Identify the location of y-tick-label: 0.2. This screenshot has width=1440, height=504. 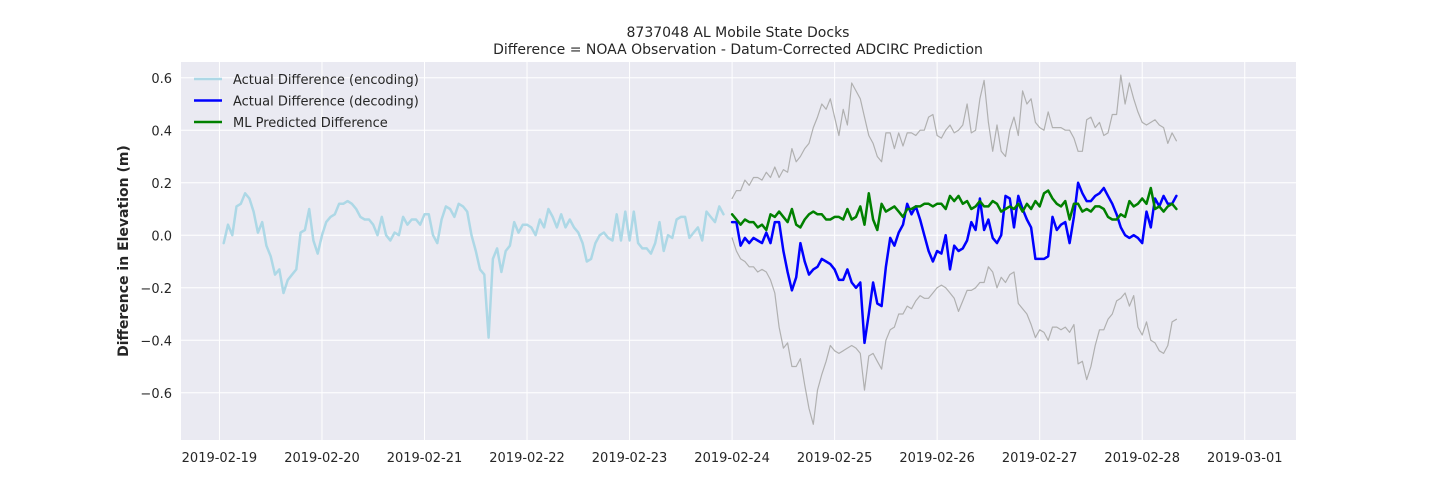
(161, 184).